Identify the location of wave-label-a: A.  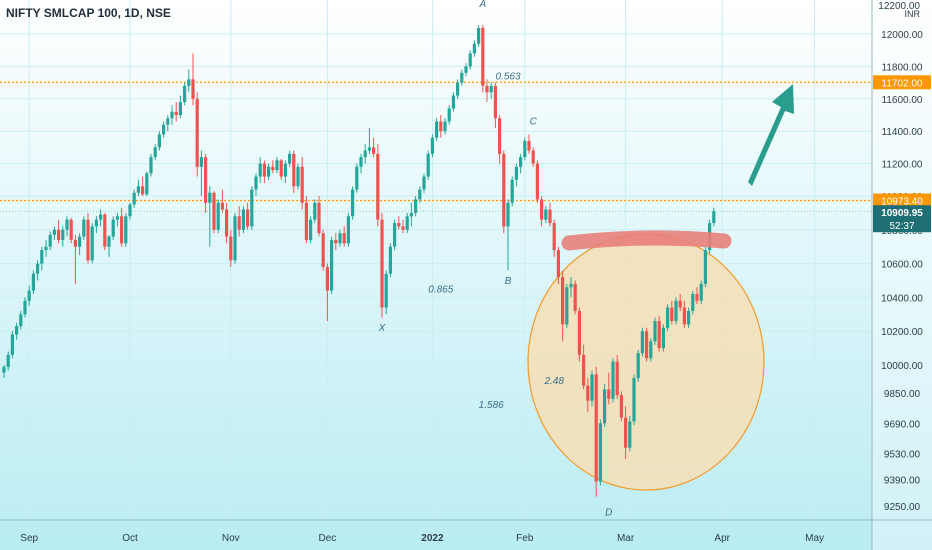
(482, 5).